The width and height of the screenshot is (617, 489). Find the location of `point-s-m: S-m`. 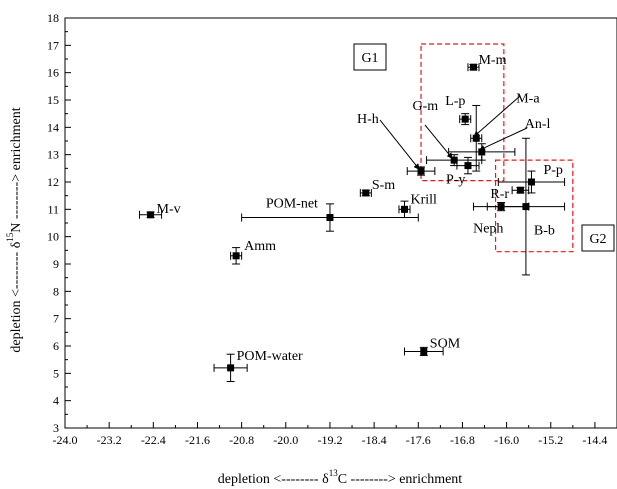

point-s-m: S-m is located at coordinates (377, 187).